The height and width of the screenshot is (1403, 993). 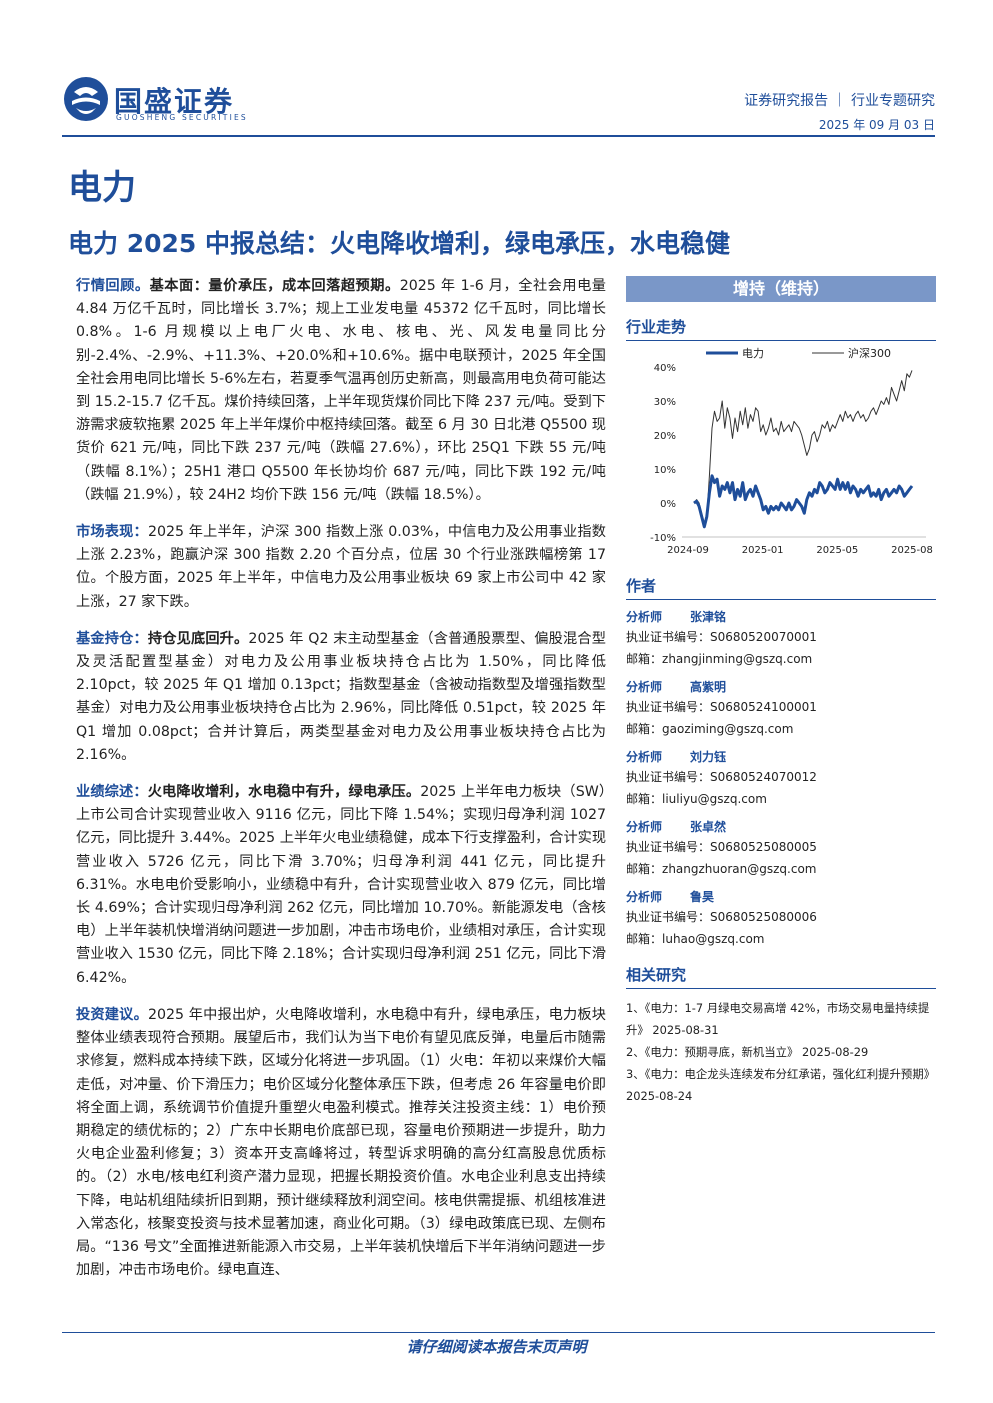 I want to click on author-role: 分析师 张卓然, so click(x=676, y=827).